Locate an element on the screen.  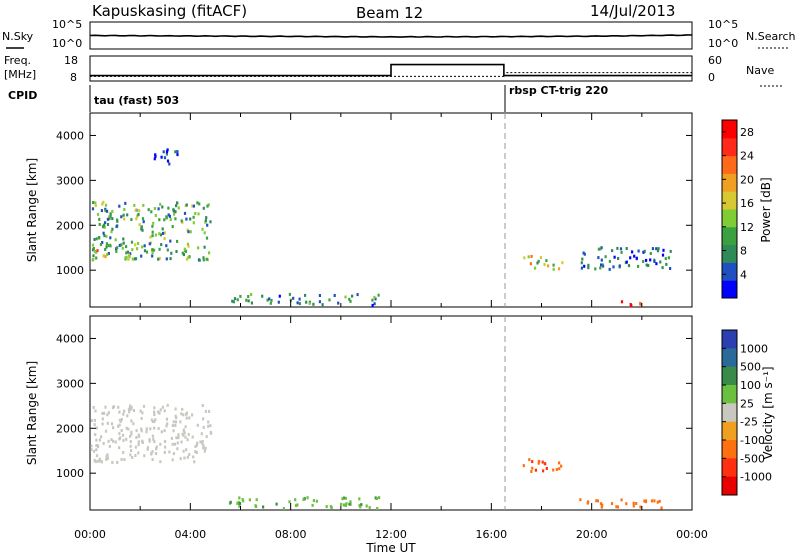
colorbar-tick-label: 24 is located at coordinates (747, 156).